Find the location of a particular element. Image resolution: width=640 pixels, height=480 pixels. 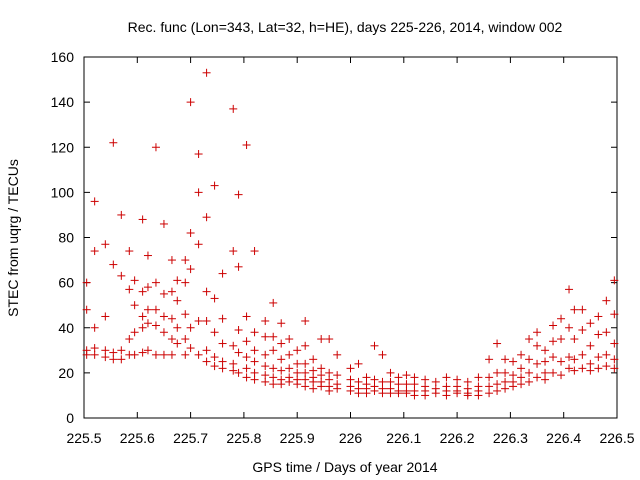

x-tick-label: 225.6 is located at coordinates (137, 438).